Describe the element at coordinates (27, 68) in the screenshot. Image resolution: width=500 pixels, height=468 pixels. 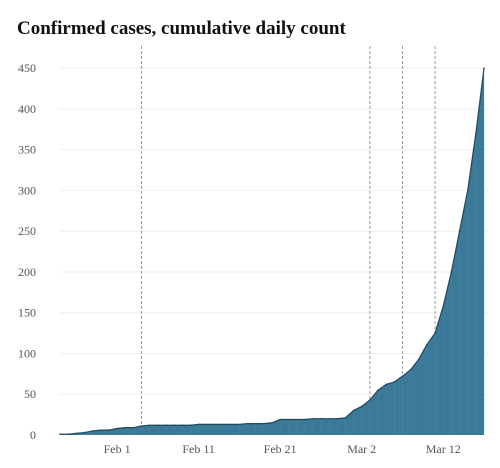
I see `y-tick-label: 450` at that location.